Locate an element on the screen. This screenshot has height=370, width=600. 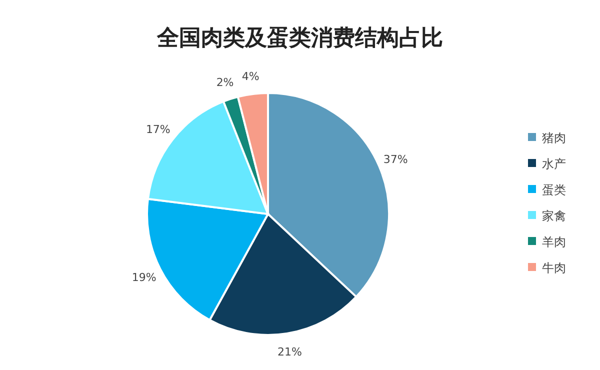
legend-label: 猪肉 is located at coordinates (554, 138).